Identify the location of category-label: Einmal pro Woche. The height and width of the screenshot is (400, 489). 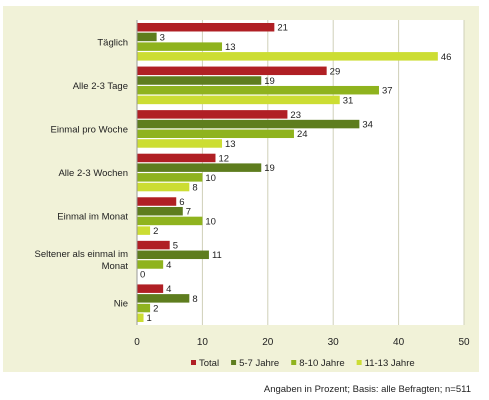
(89, 129).